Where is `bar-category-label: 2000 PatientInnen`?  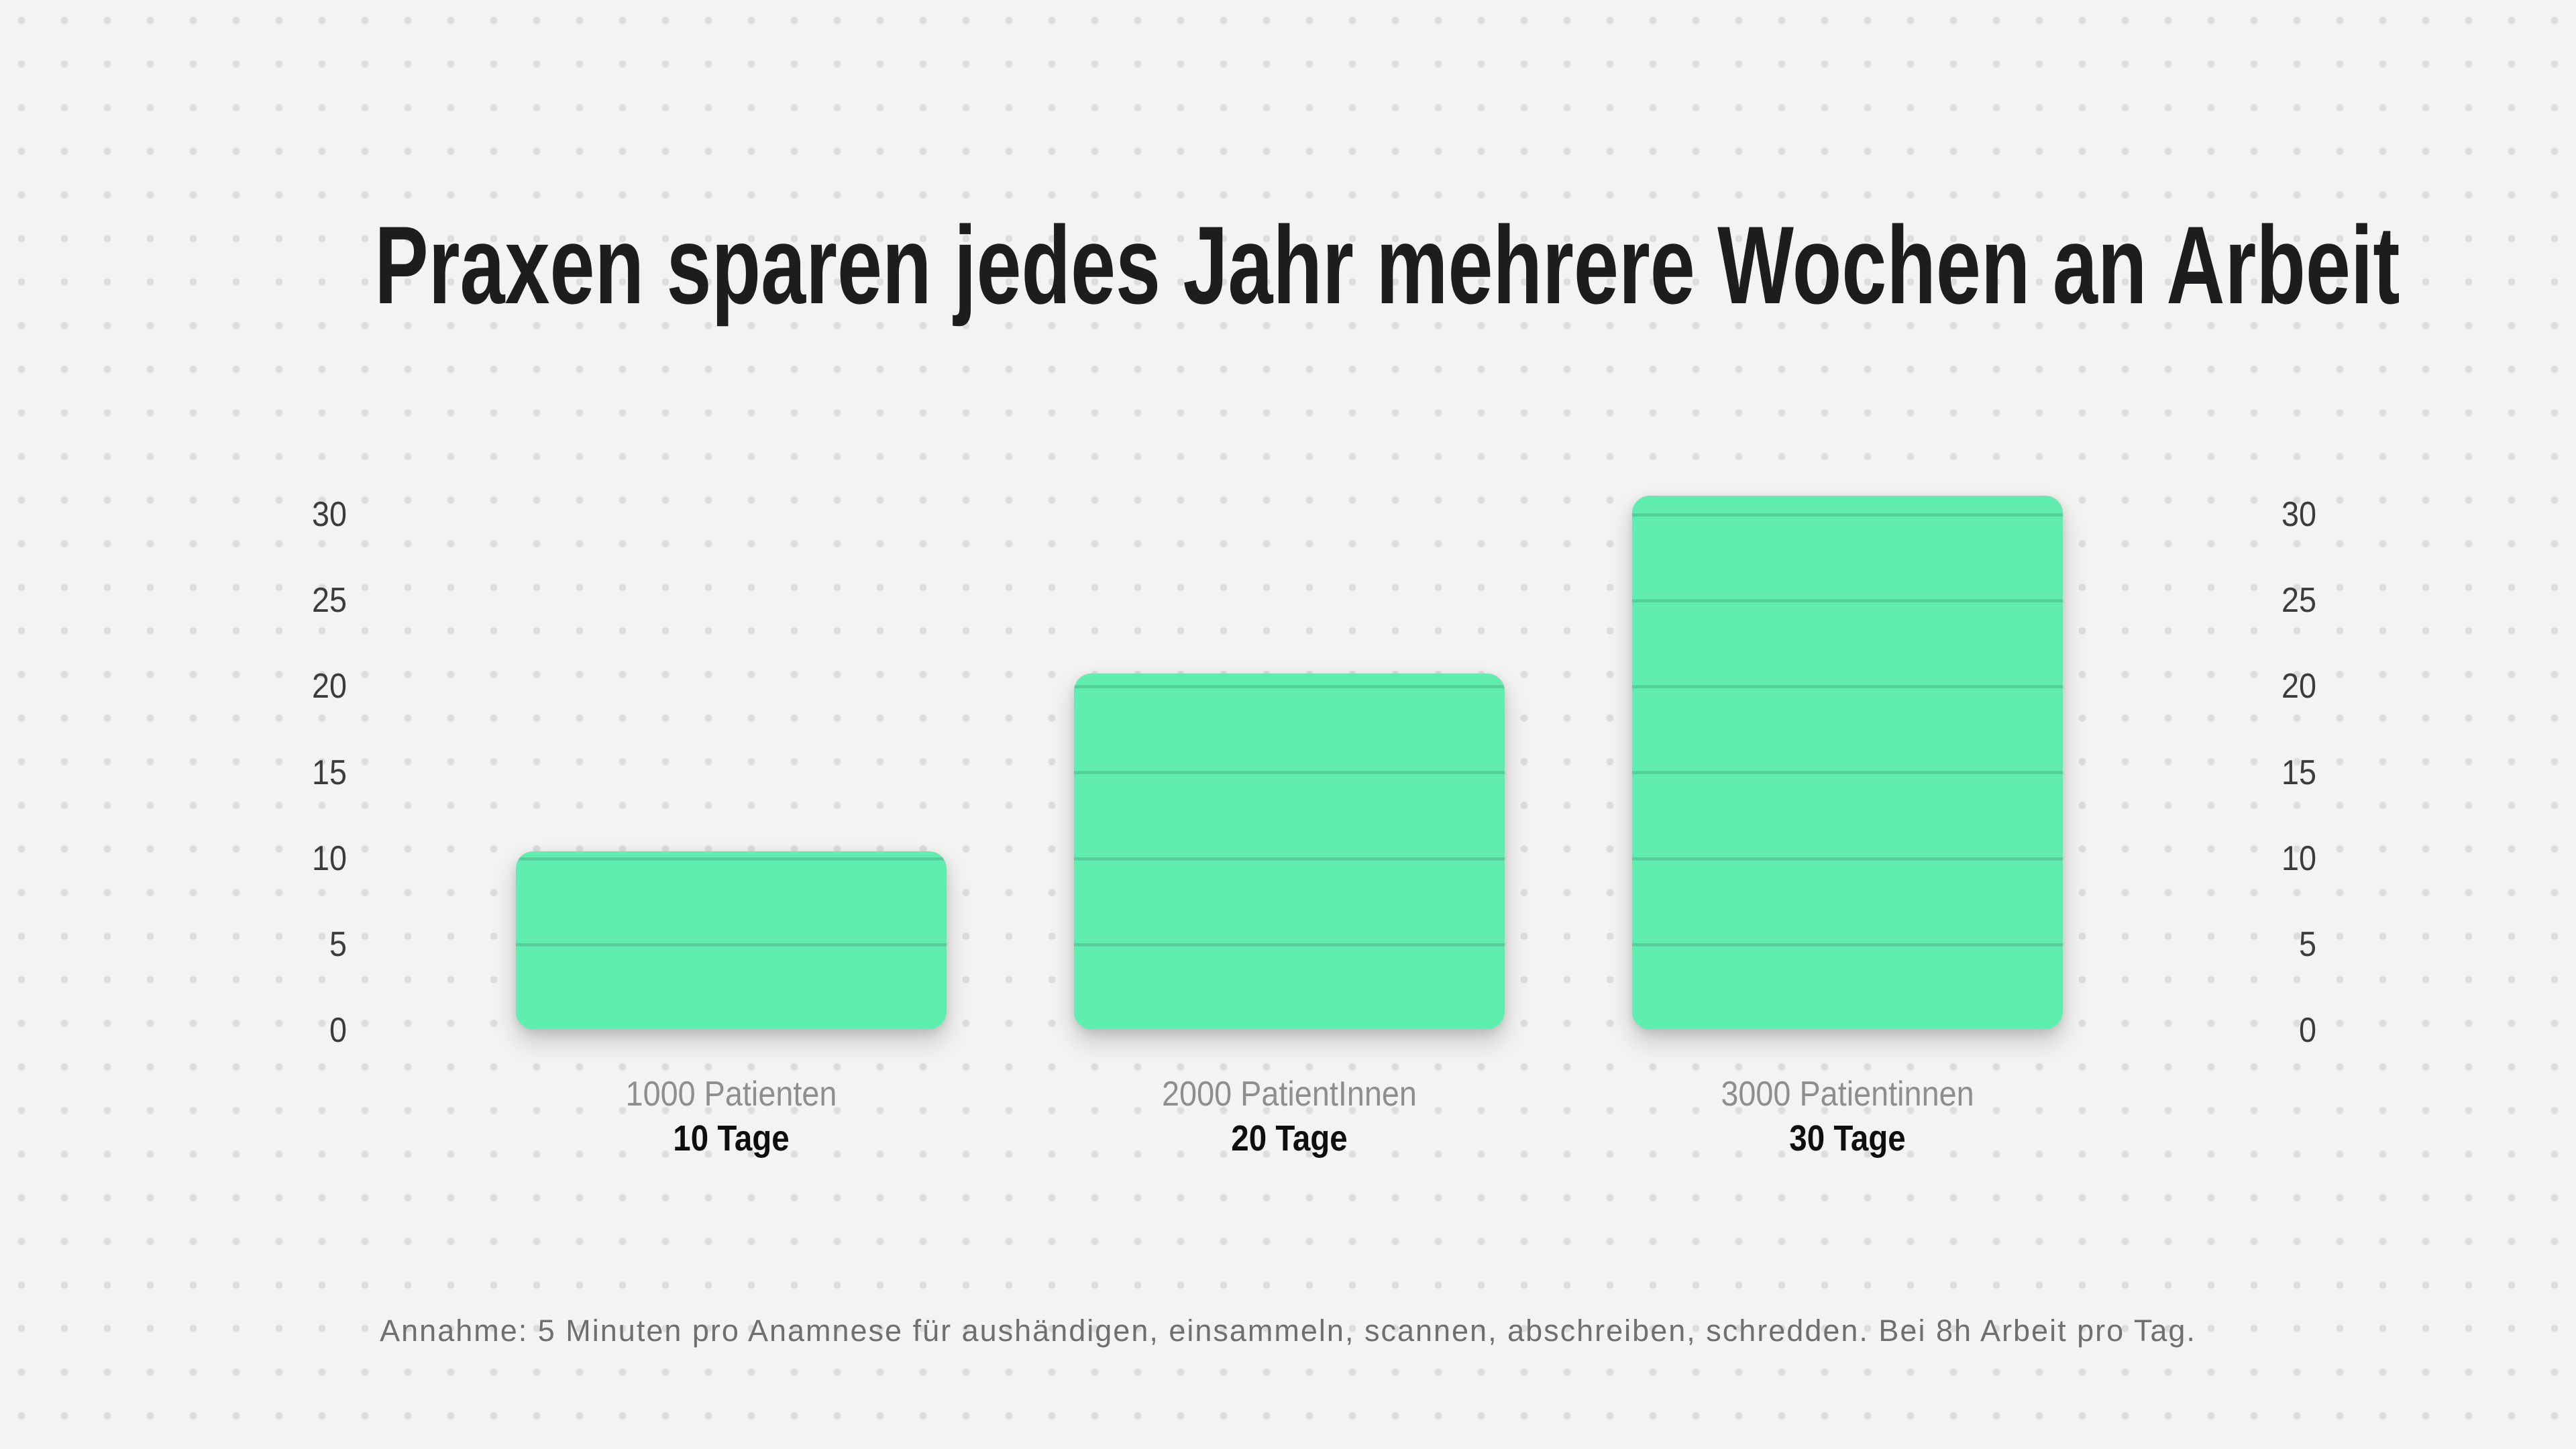
bar-category-label: 2000 PatientInnen is located at coordinates (1289, 1094).